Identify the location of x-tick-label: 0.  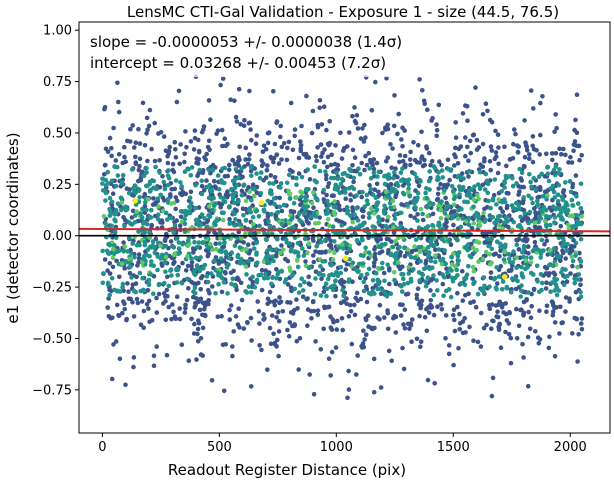
(102, 447).